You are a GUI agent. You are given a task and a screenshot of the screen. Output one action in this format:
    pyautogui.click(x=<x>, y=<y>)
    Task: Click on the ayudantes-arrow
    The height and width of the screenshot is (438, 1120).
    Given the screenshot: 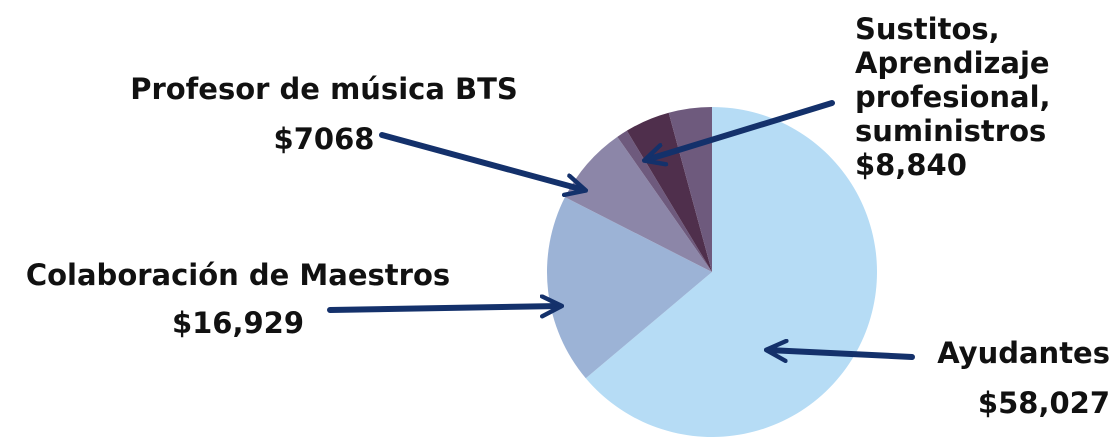 What is the action you would take?
    pyautogui.click(x=841, y=353)
    